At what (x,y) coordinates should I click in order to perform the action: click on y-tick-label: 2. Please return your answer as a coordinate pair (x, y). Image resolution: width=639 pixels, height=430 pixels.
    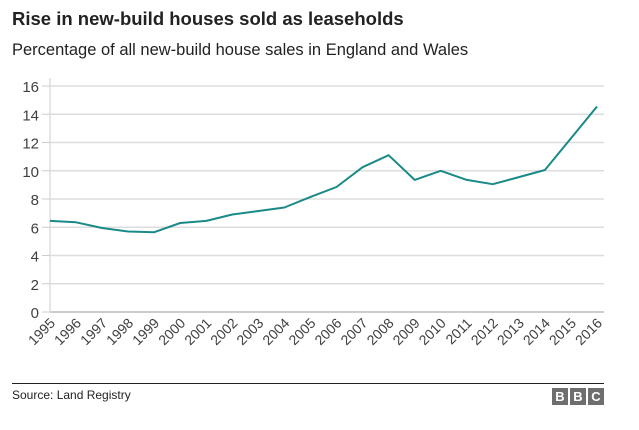
    Looking at the image, I should click on (35, 285).